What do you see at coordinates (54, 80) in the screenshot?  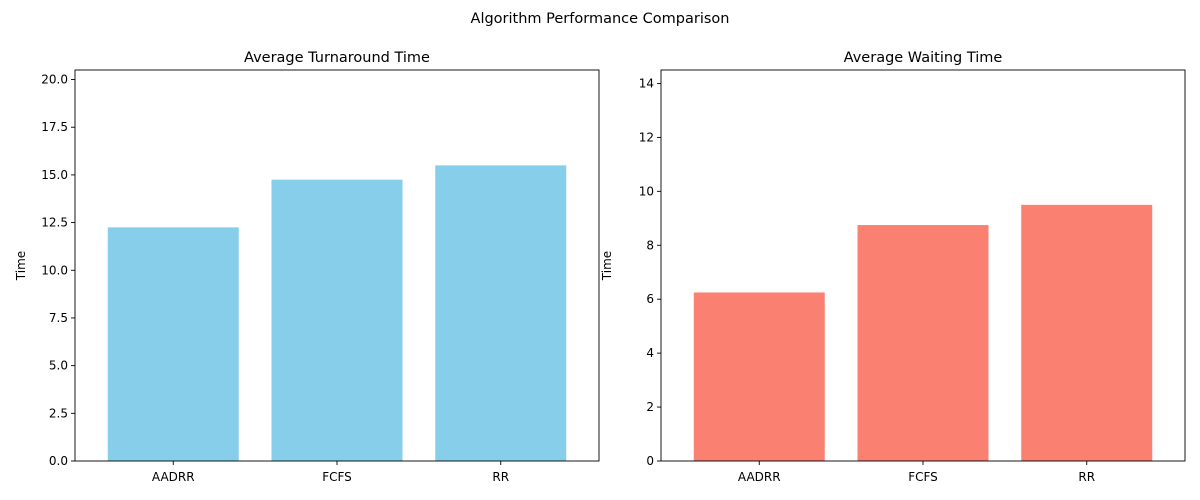 I see `y-tick-label: 20.0` at bounding box center [54, 80].